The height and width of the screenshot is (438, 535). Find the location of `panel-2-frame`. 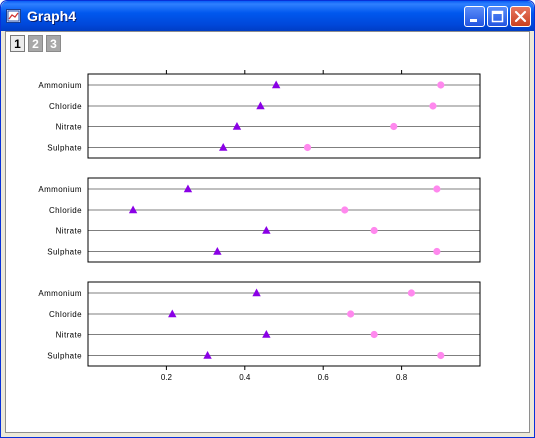

panel-2-frame is located at coordinates (284, 220).